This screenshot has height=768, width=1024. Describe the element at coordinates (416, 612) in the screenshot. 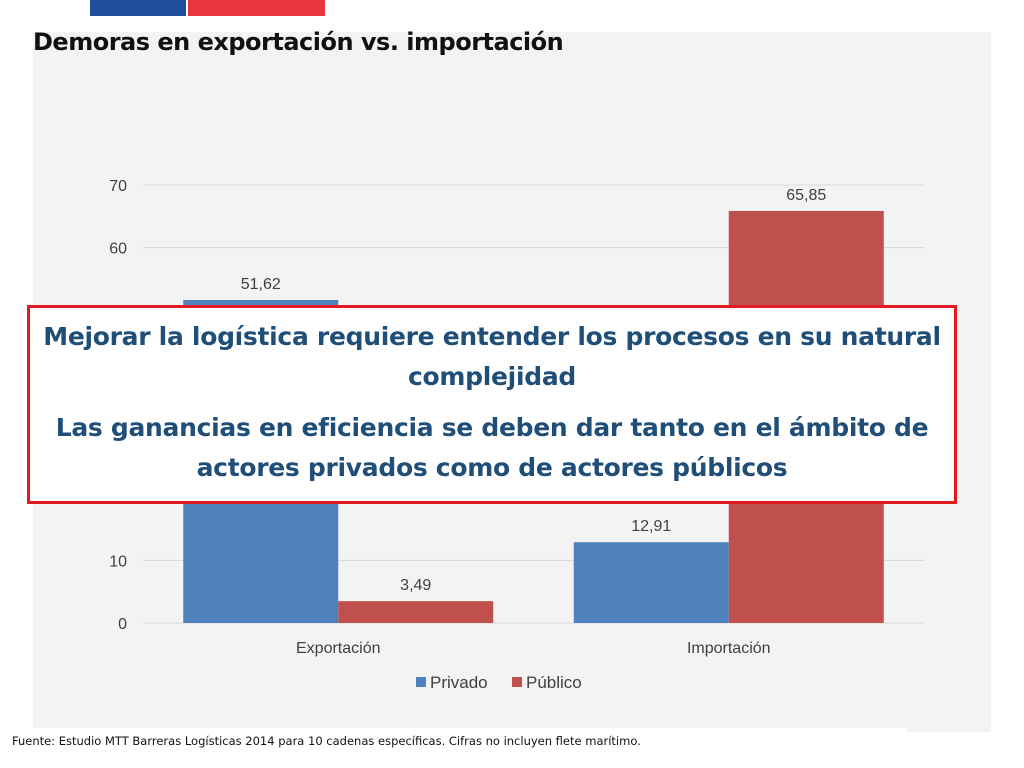

I see `bar-público-0` at that location.